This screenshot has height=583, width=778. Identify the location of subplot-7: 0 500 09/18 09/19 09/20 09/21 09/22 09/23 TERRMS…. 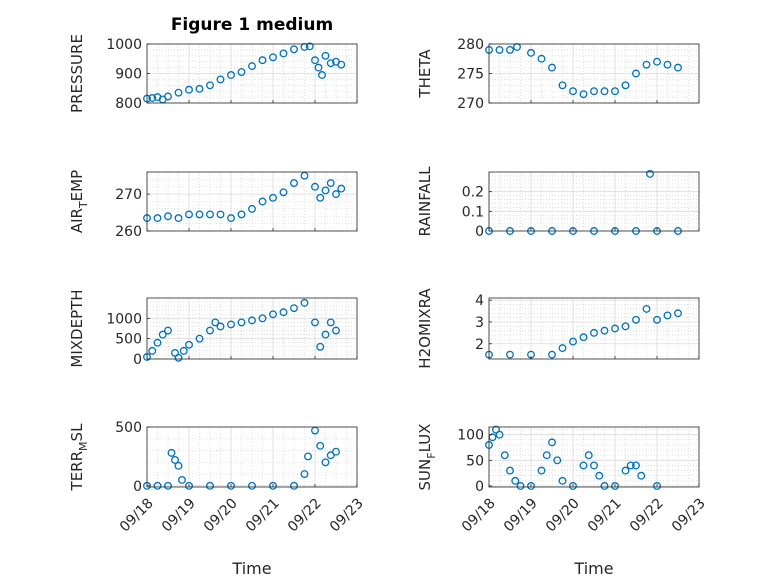
(217, 477).